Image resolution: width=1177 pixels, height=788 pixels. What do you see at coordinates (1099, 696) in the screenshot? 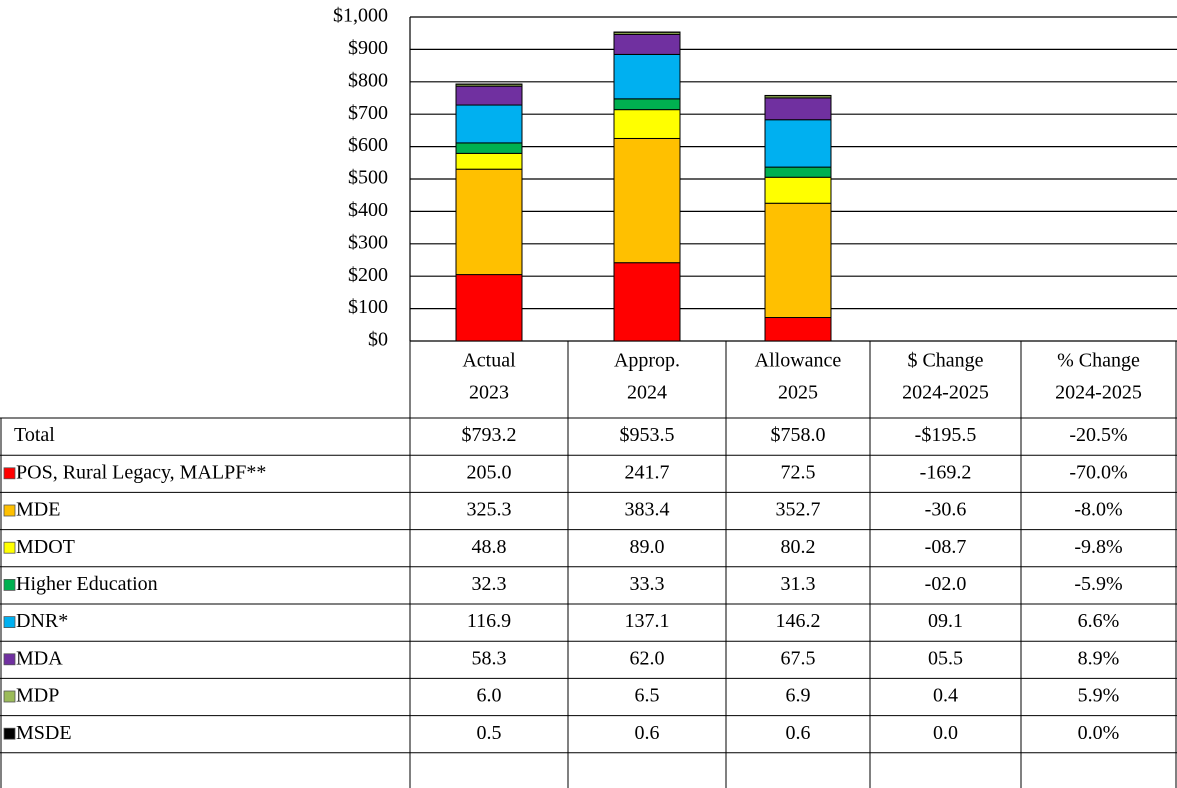
I see `table-cell: 5.9%` at bounding box center [1099, 696].